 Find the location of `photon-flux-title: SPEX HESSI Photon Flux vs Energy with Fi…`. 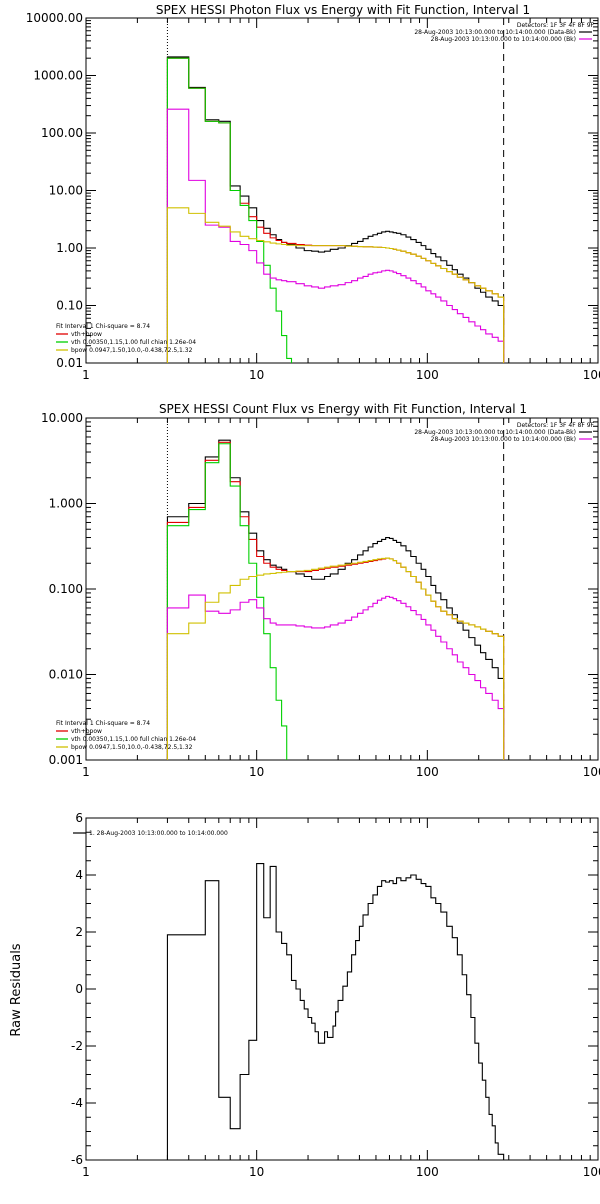

photon-flux-title: SPEX HESSI Photon Flux vs Energy with Fi… is located at coordinates (343, 10).